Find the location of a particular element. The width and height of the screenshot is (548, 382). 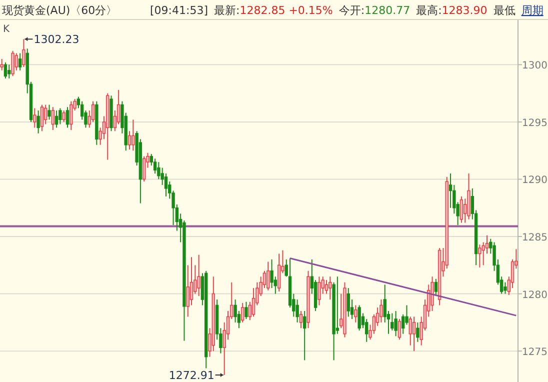

y-tick-label: 1285 is located at coordinates (535, 238).